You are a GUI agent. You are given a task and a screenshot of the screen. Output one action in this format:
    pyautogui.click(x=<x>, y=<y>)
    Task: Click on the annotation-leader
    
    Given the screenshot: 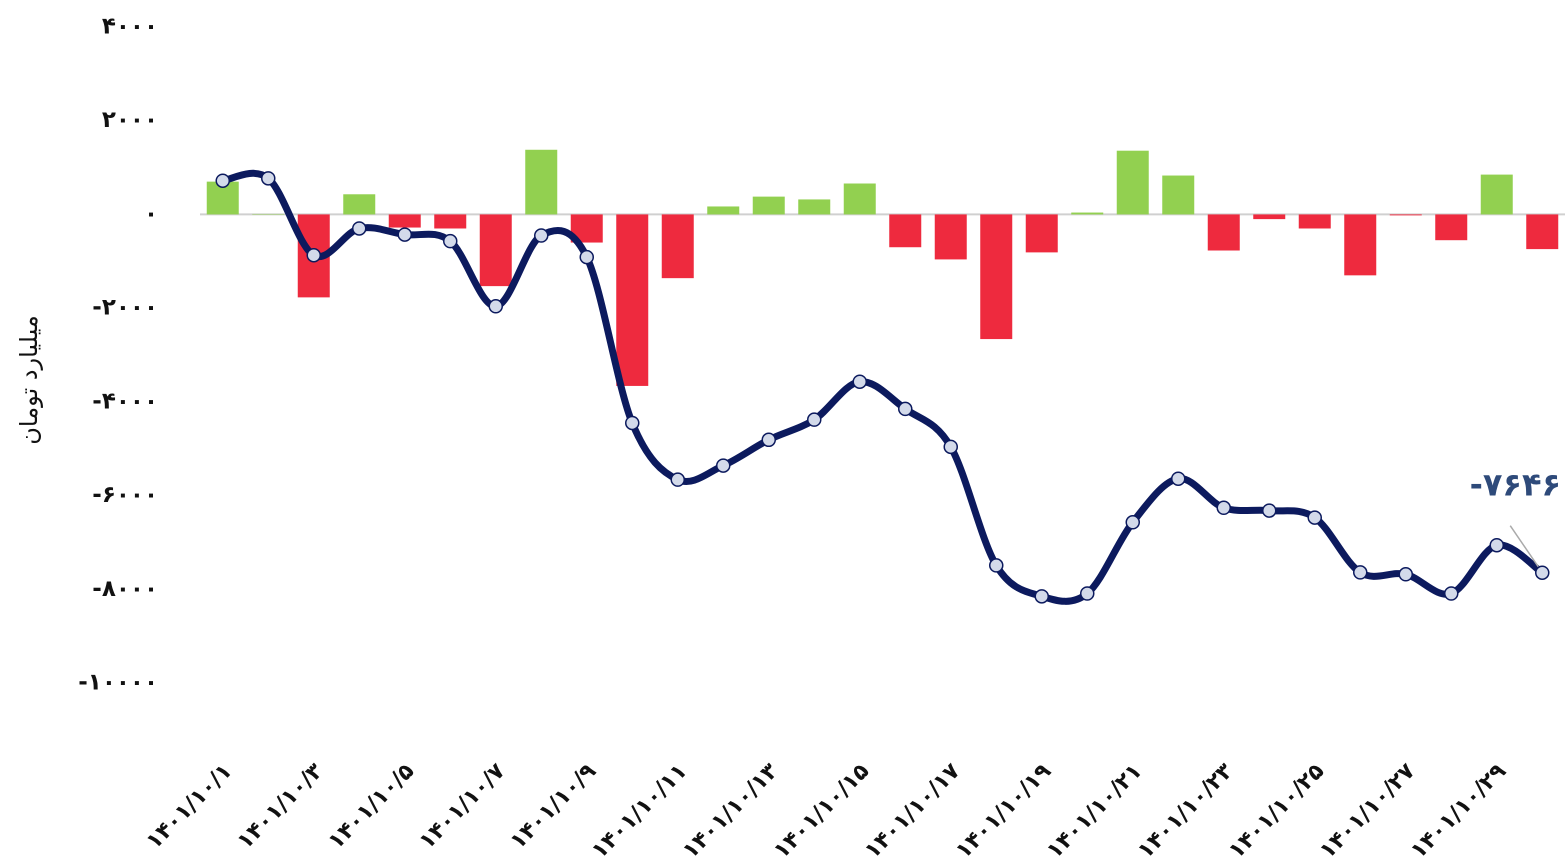 What is the action you would take?
    pyautogui.click(x=1524, y=546)
    